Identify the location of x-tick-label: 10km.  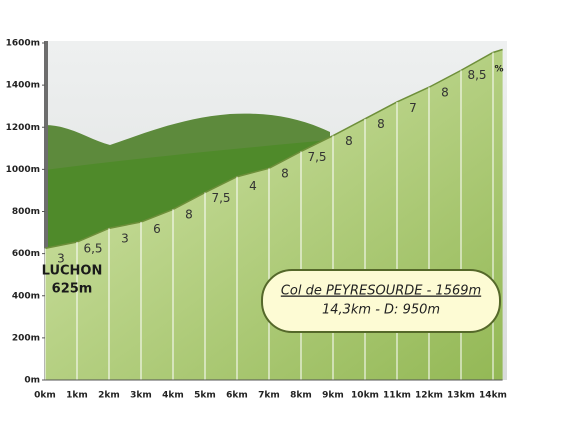
(365, 396).